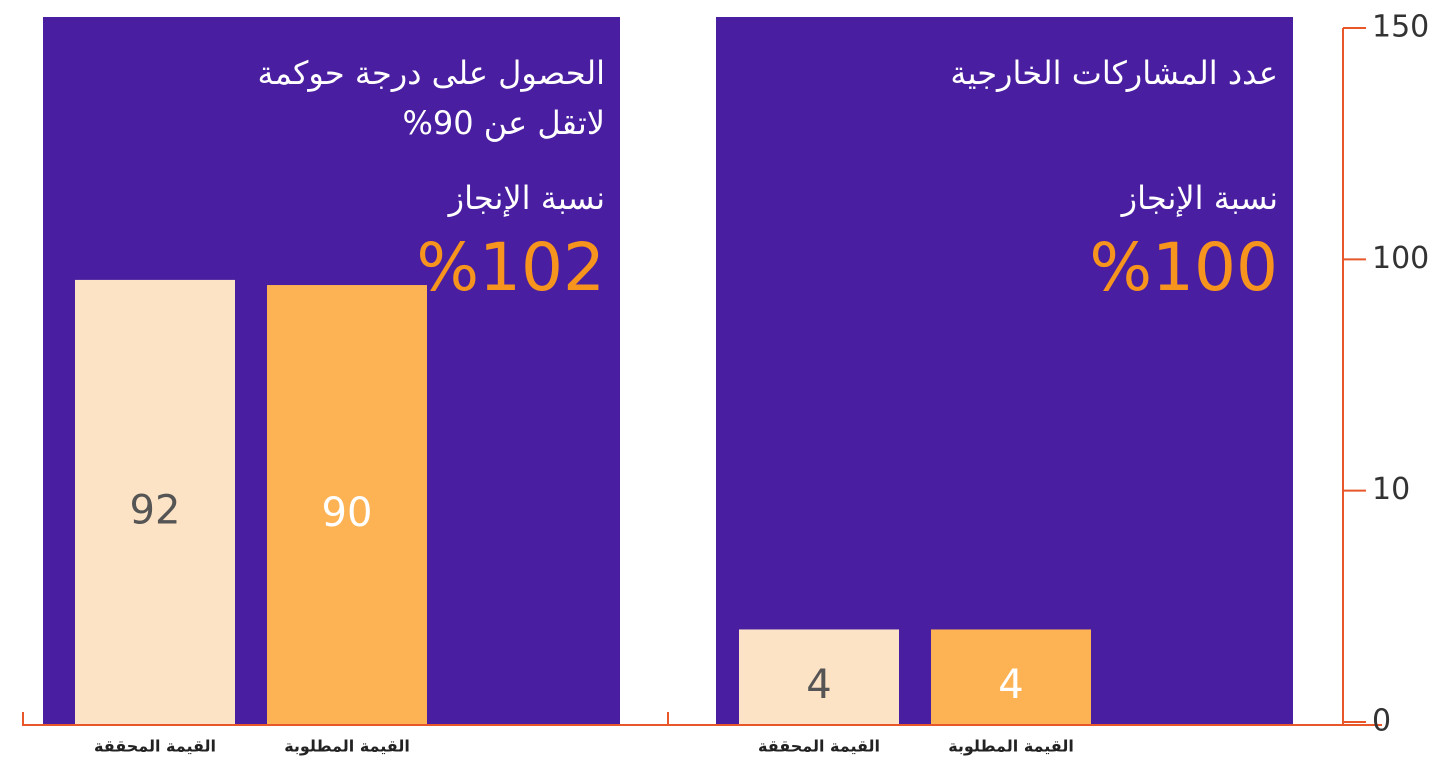  Describe the element at coordinates (1391, 489) in the screenshot. I see `y-tick-label: 10` at that location.